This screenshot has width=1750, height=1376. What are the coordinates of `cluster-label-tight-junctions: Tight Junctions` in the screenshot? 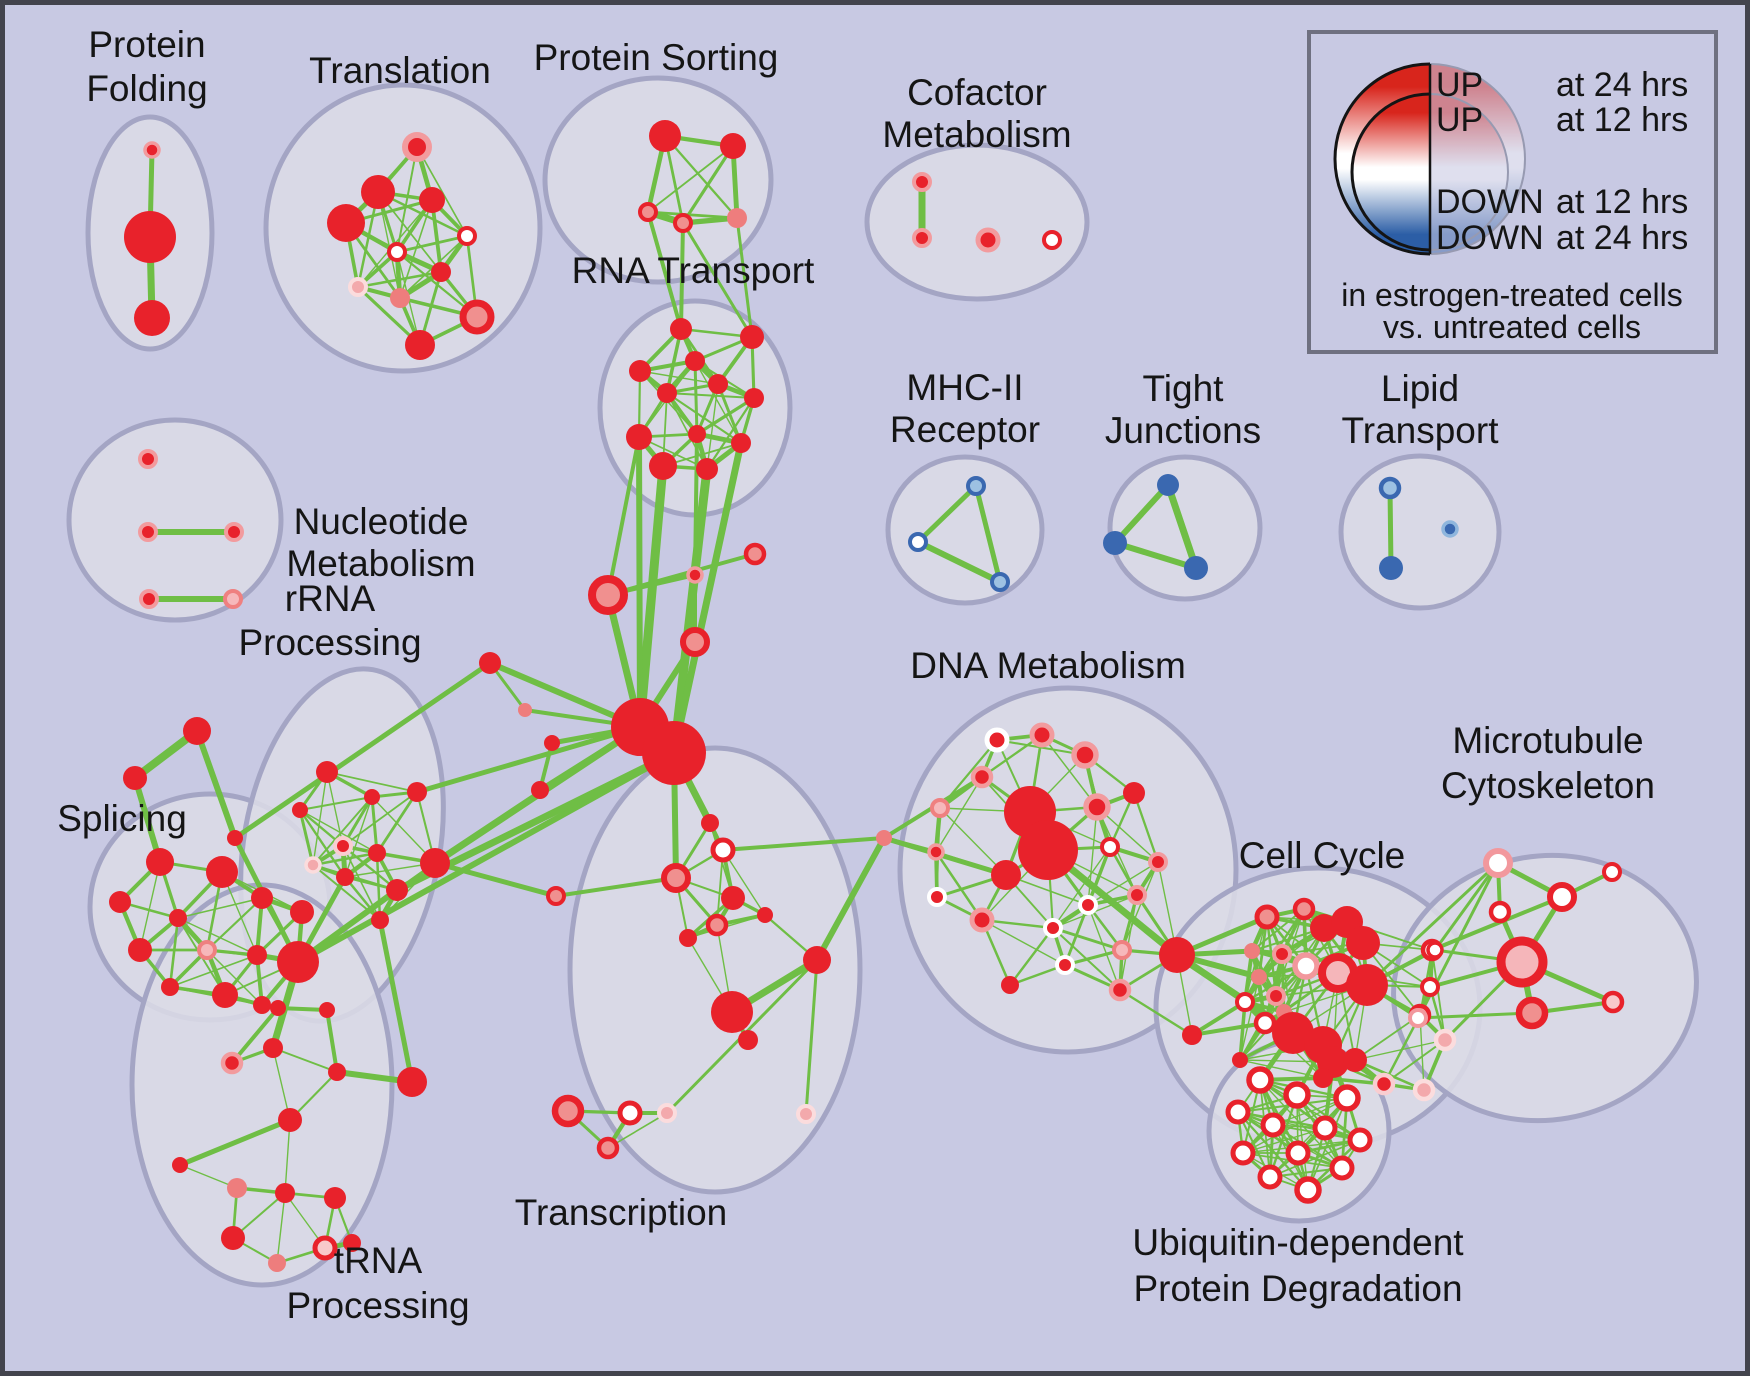 It's located at (1183, 409).